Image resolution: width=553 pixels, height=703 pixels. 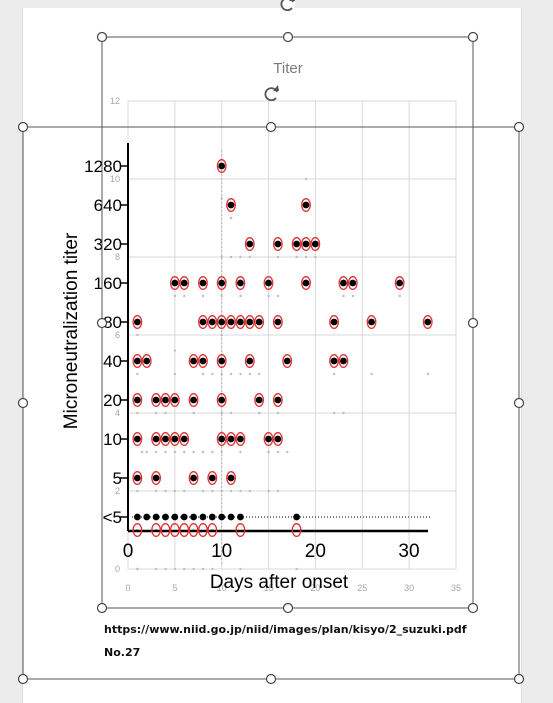 I want to click on x-tick-label: 15, so click(x=269, y=588).